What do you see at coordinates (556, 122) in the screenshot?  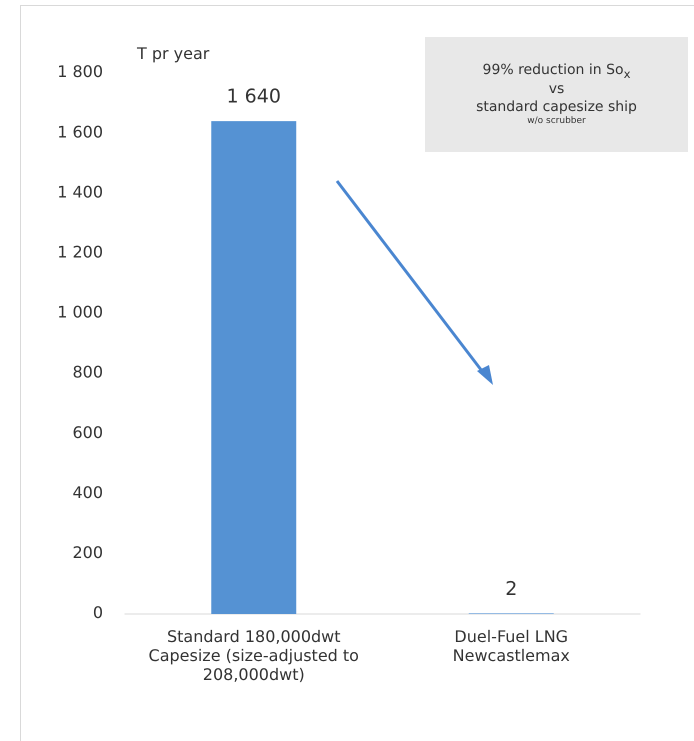 I see `annotation: w/o scrubber` at bounding box center [556, 122].